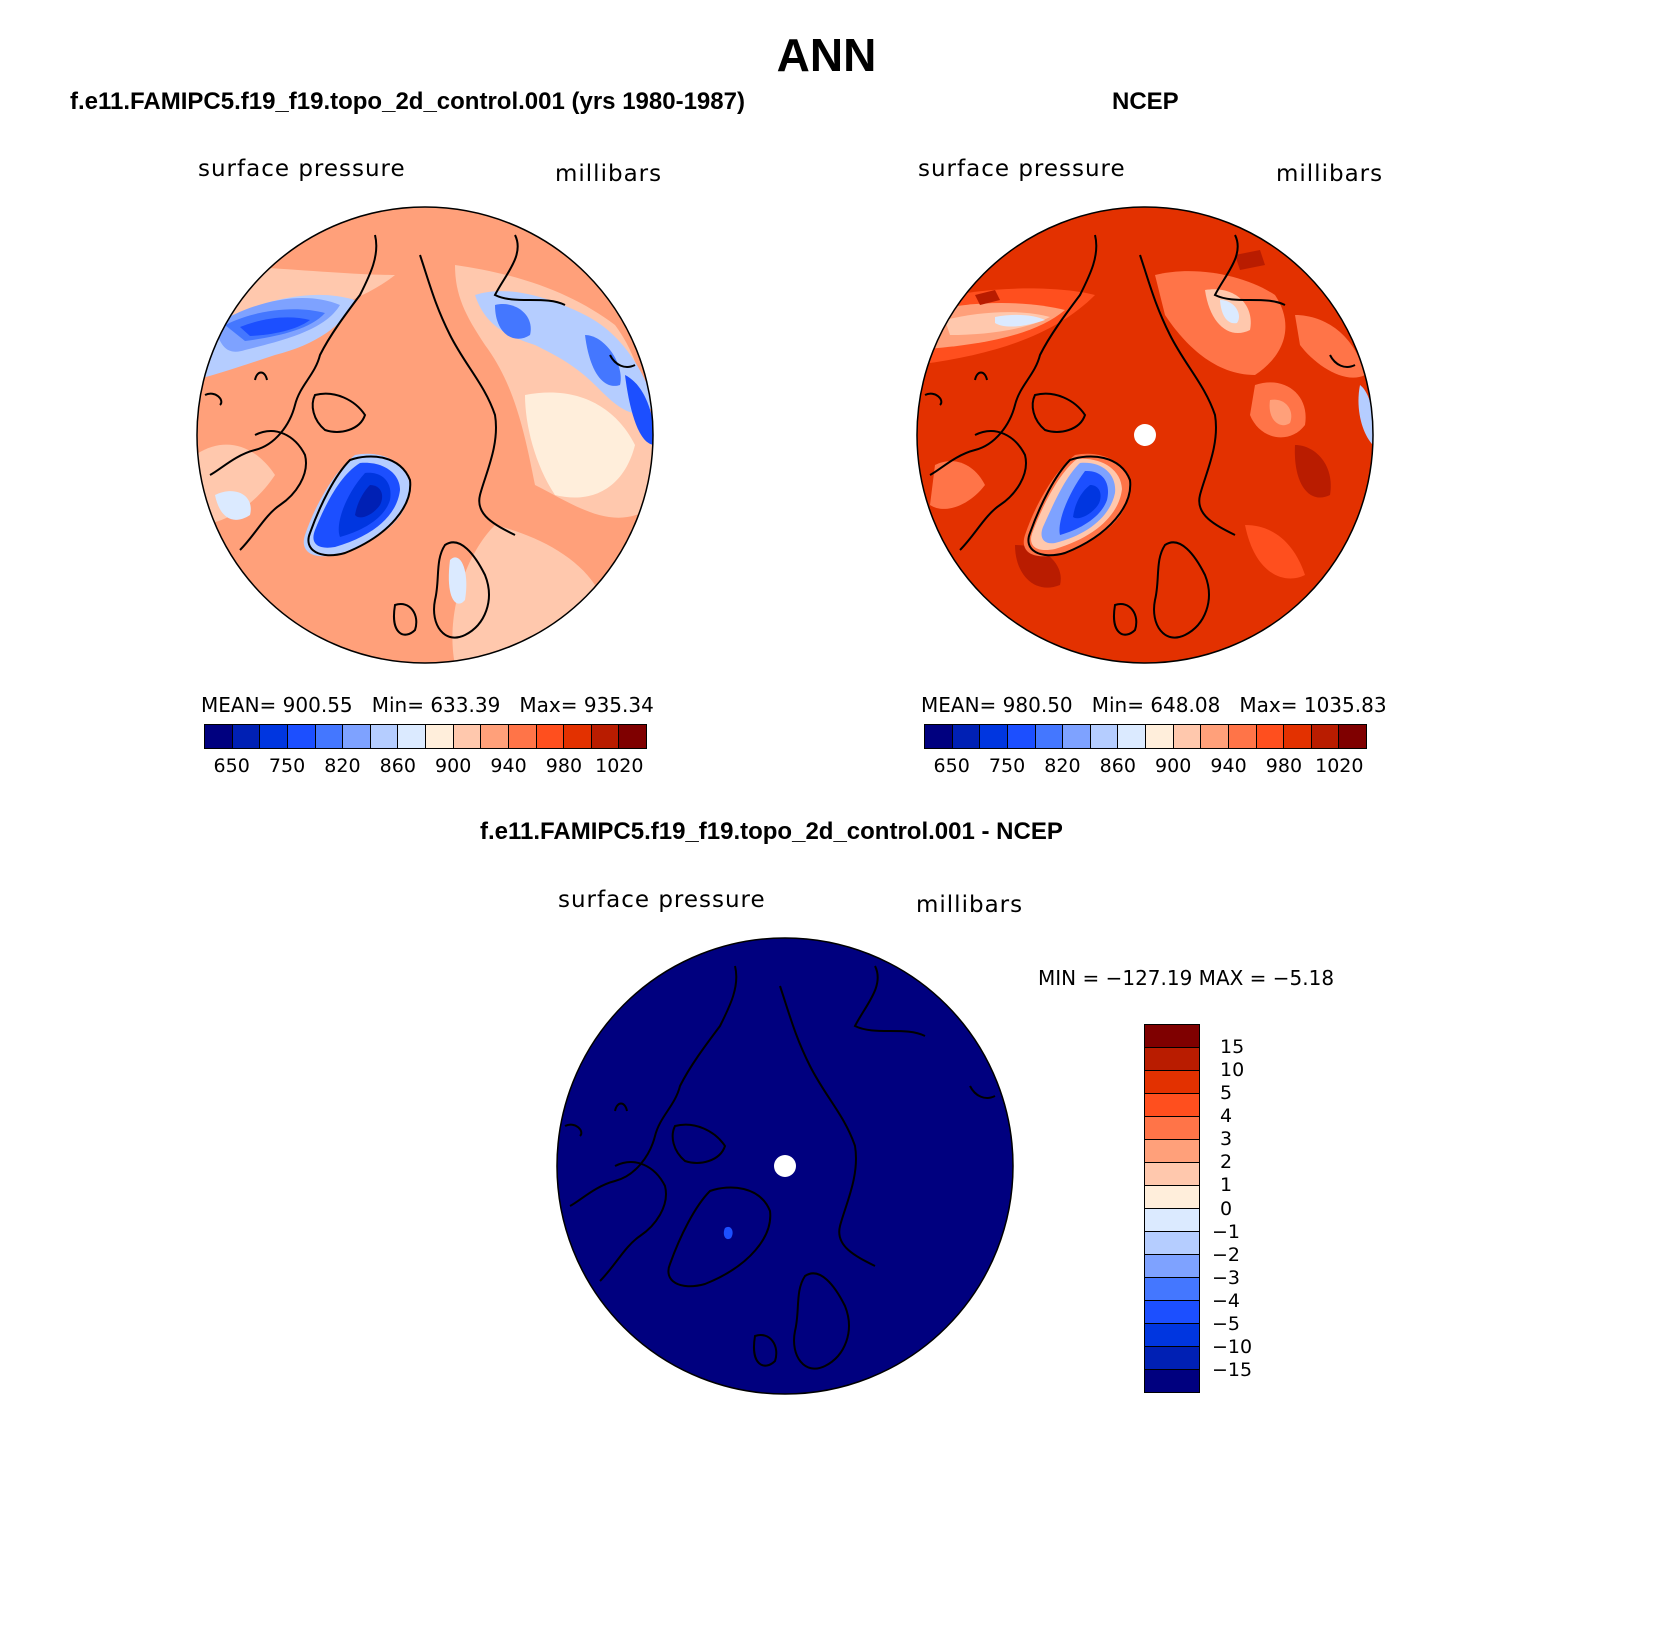  I want to click on colorbar-tick-label: 0, so click(1226, 1208).